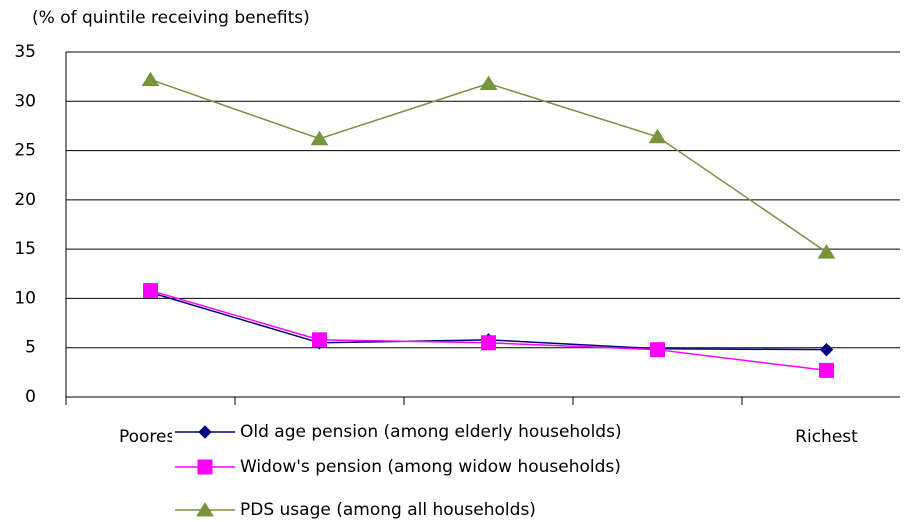 This screenshot has width=904, height=522. I want to click on y-tick-label: 25, so click(25, 151).